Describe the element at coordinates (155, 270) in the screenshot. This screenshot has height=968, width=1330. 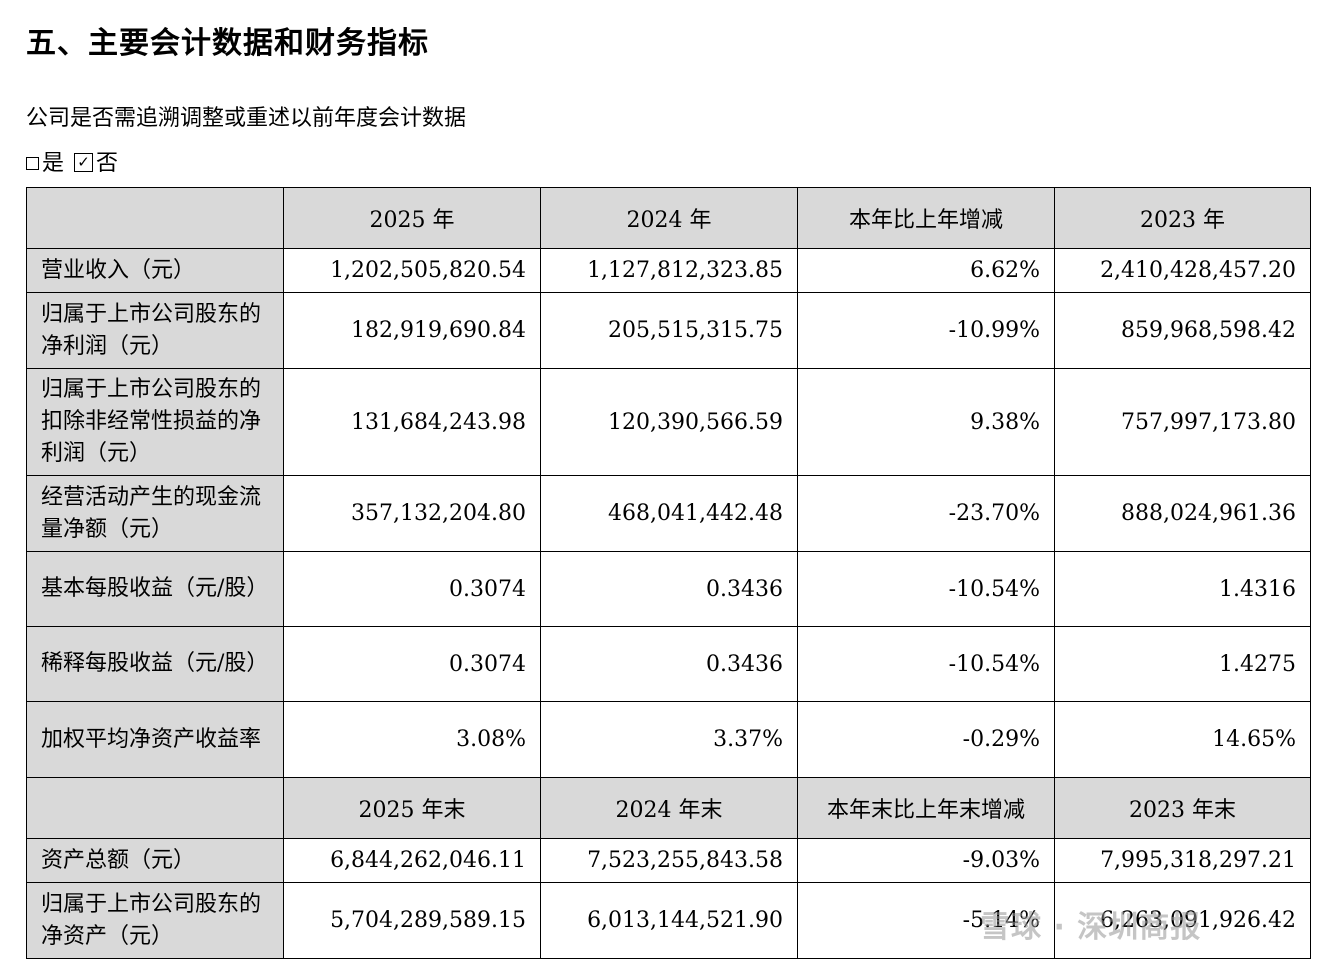
I see `row-label: 营业收入（元）` at that location.